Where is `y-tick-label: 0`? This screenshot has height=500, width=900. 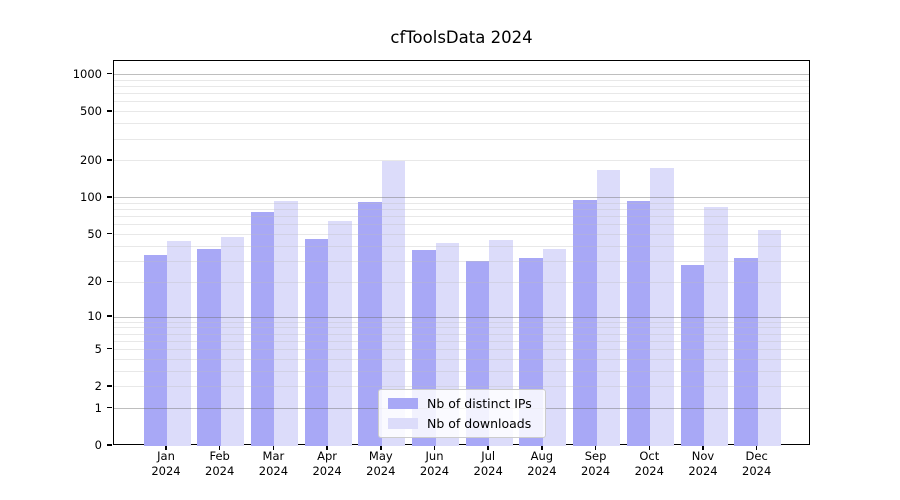 y-tick-label: 0 is located at coordinates (98, 445).